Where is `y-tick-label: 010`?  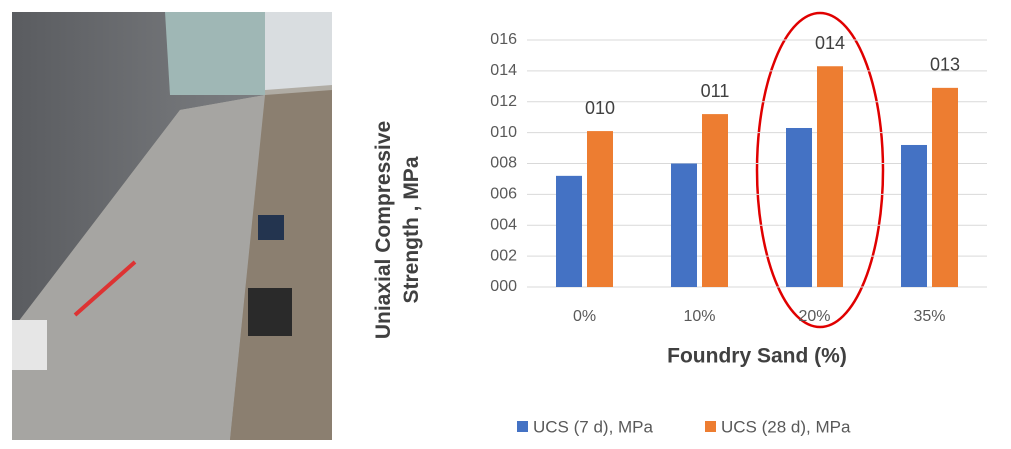 y-tick-label: 010 is located at coordinates (503, 132).